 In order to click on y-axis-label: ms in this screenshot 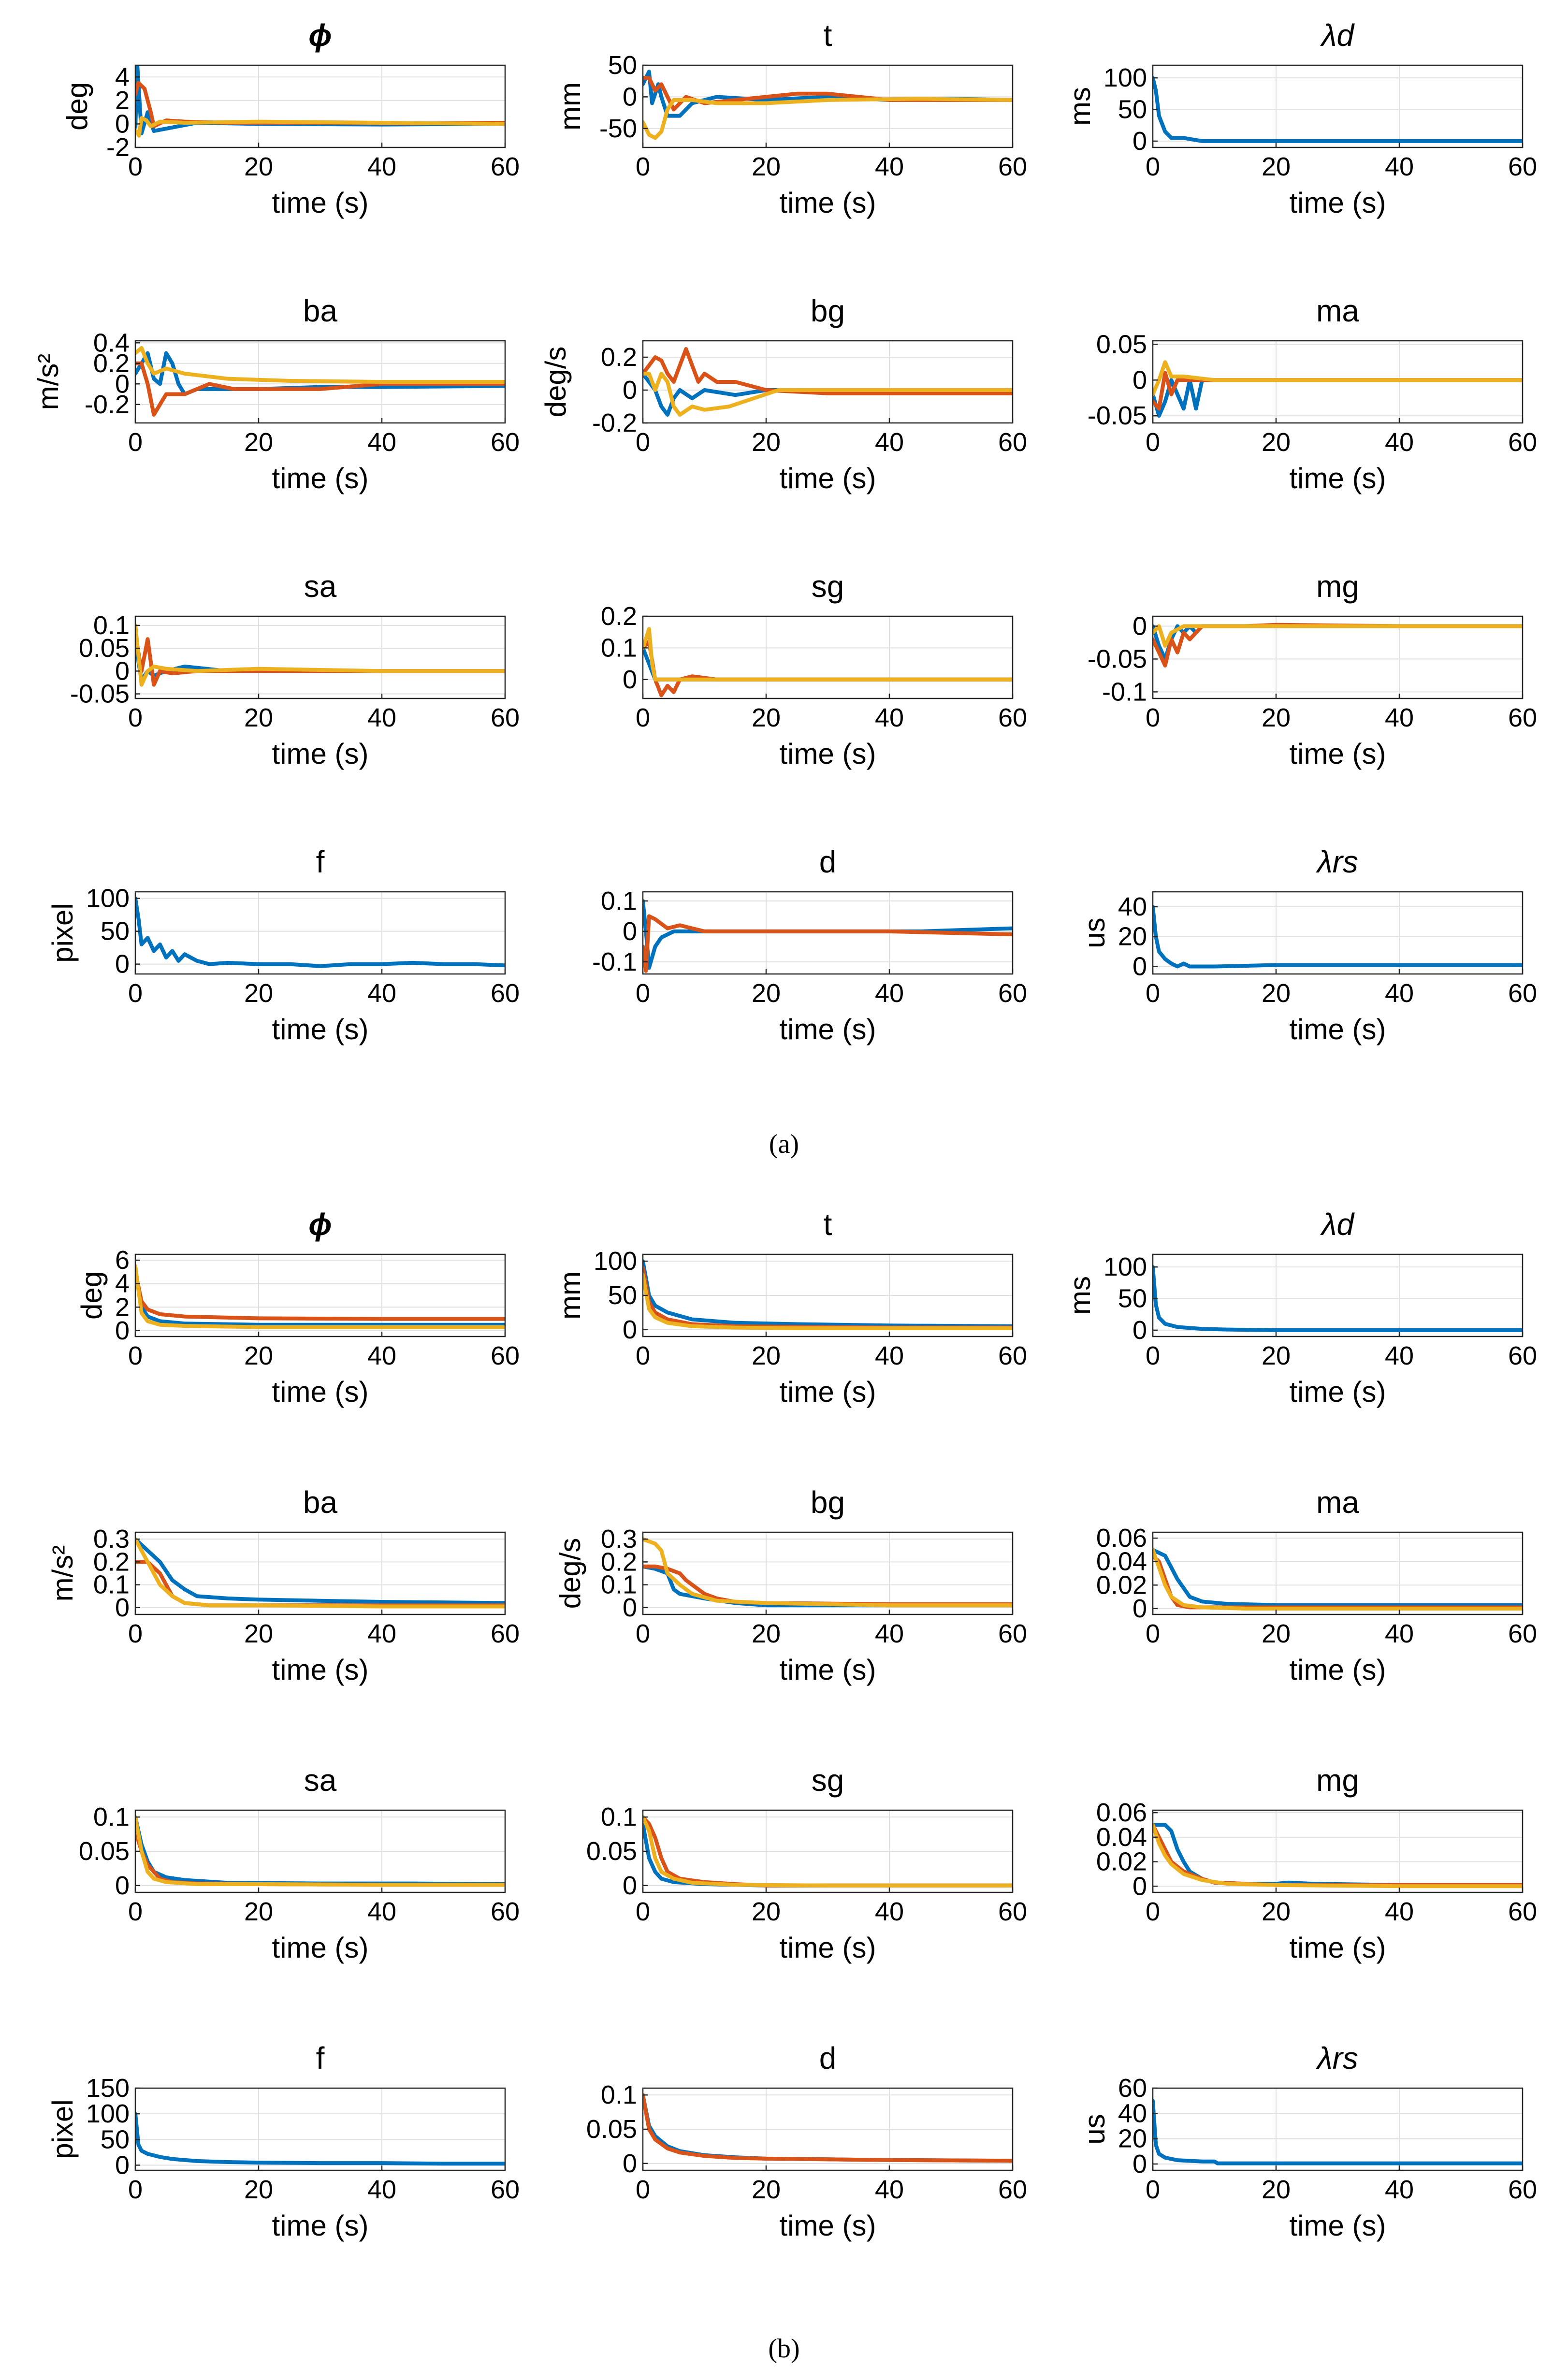, I will do `click(1080, 107)`.